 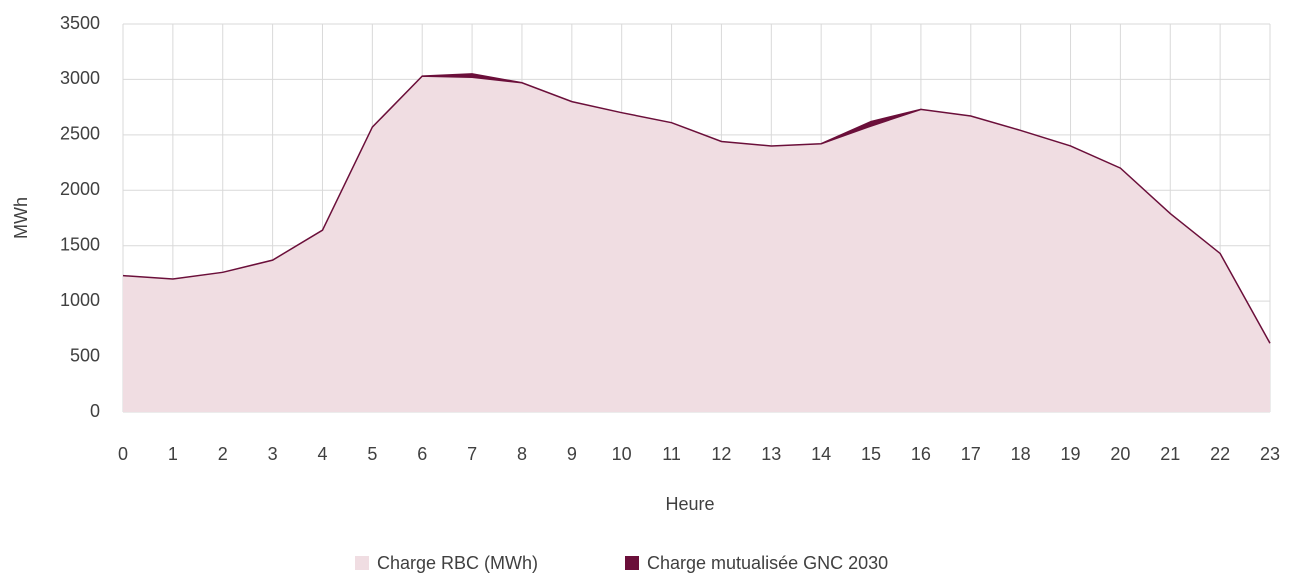 I want to click on x-tick-label: 22, so click(x=1220, y=454).